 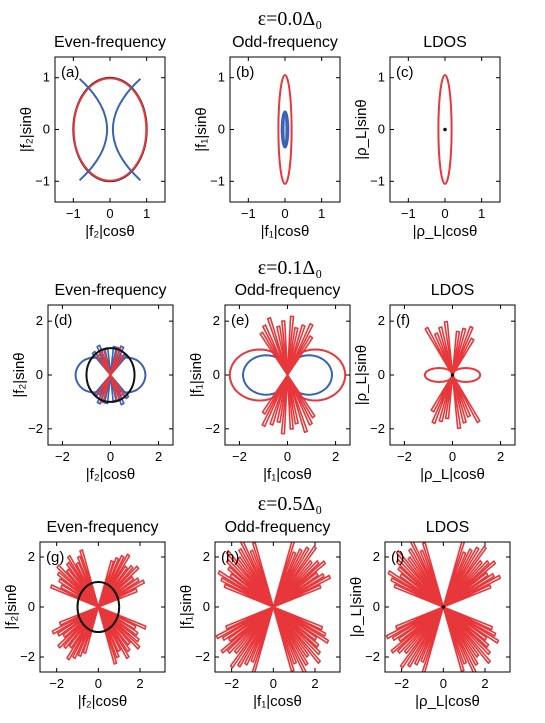 I want to click on black-curve, so click(x=110, y=375).